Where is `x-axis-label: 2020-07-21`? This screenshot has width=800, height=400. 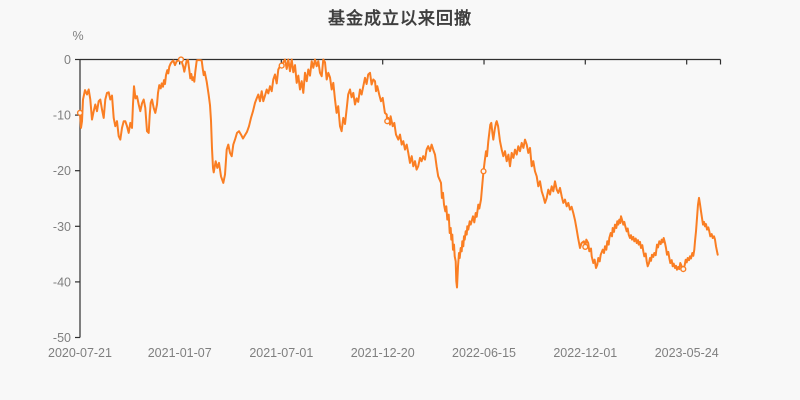
x-axis-label: 2020-07-21 is located at coordinates (80, 353).